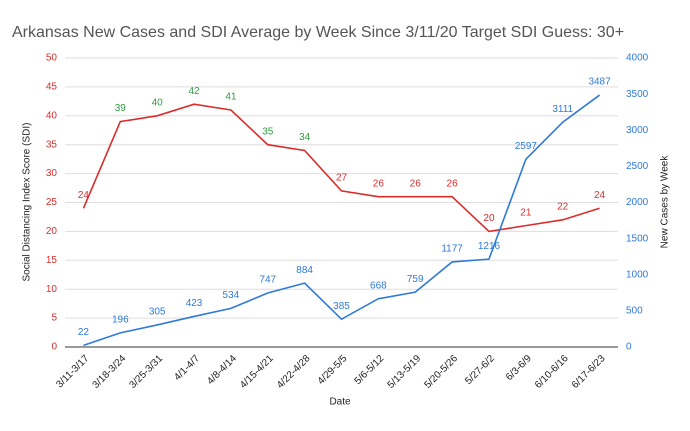 The image size is (690, 431). Describe the element at coordinates (637, 58) in the screenshot. I see `y2-tick-label: 4000` at that location.